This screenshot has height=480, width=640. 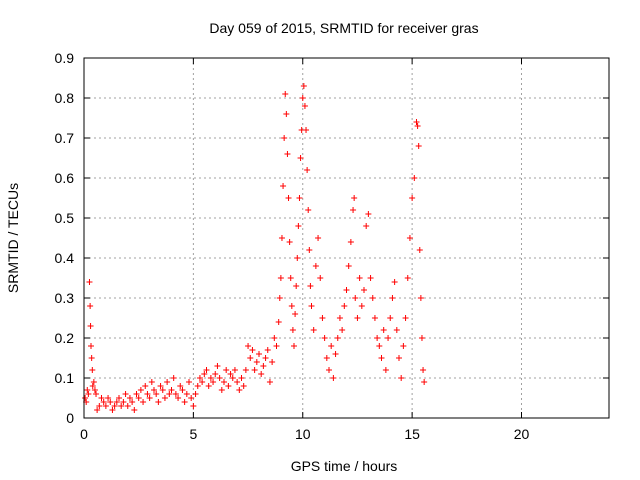 I want to click on x-tick-label: 5, so click(x=193, y=434).